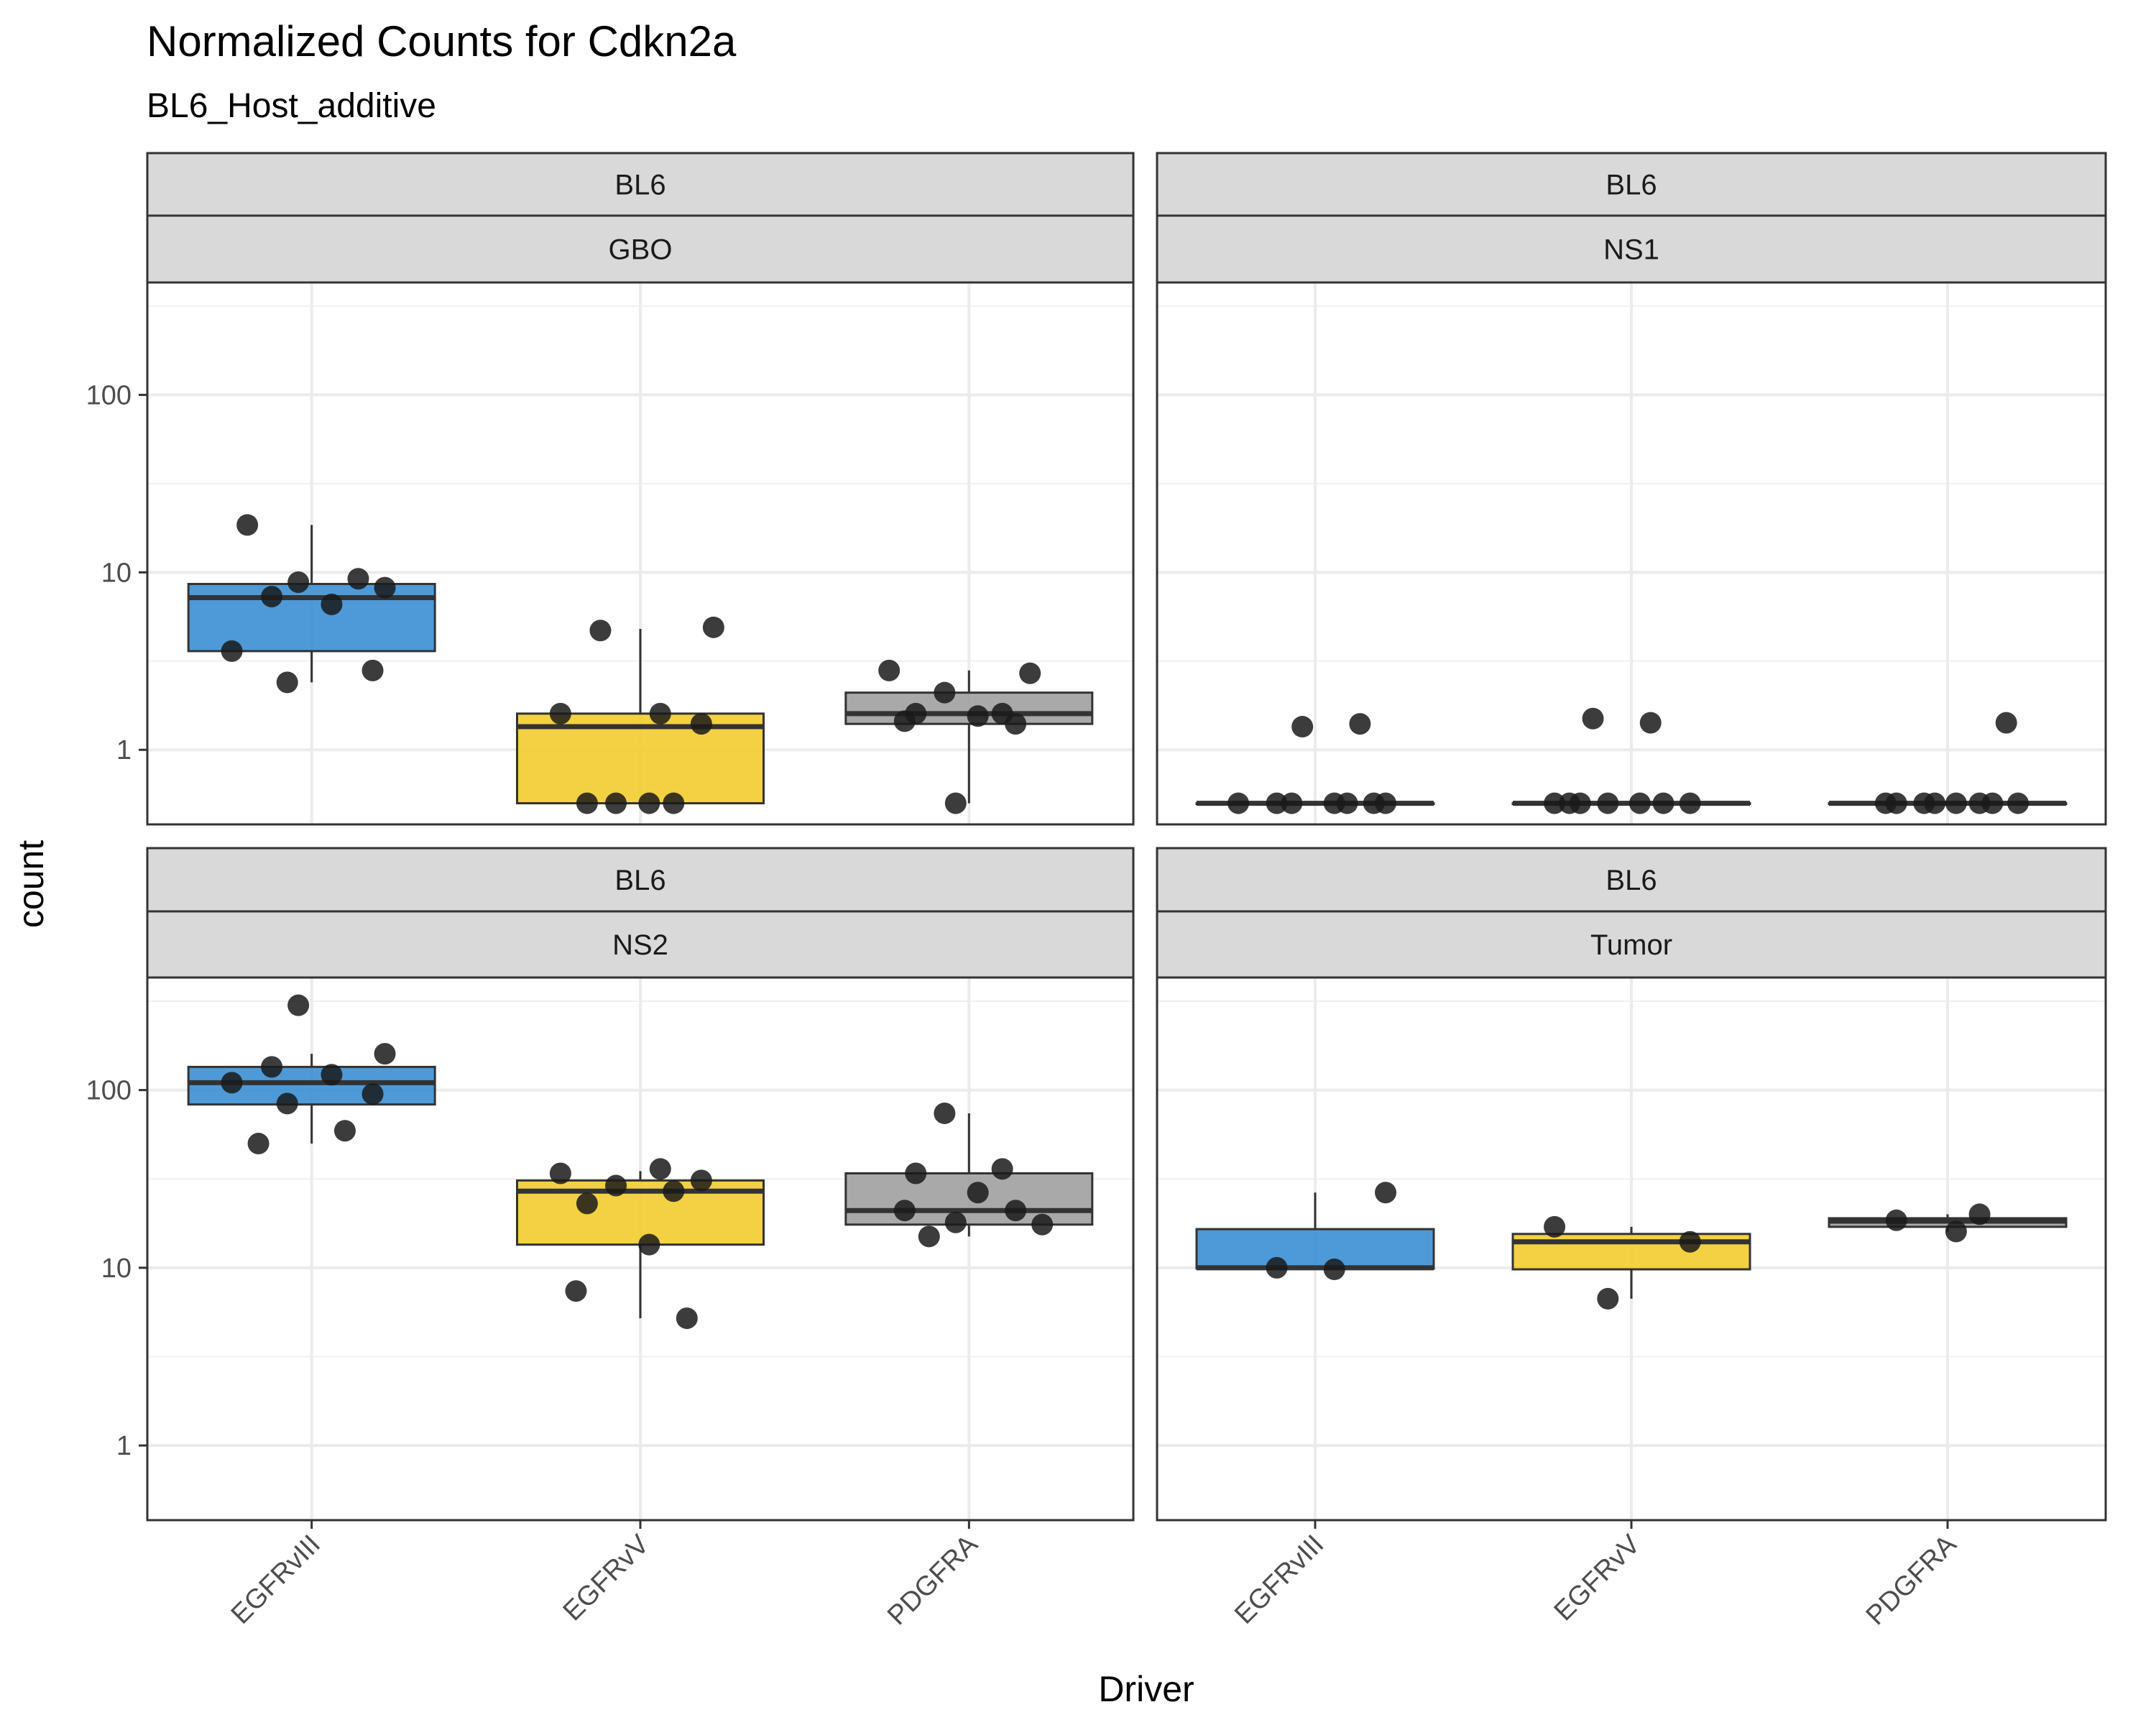 The image size is (2156, 1725). What do you see at coordinates (640, 553) in the screenshot?
I see `panel-border` at bounding box center [640, 553].